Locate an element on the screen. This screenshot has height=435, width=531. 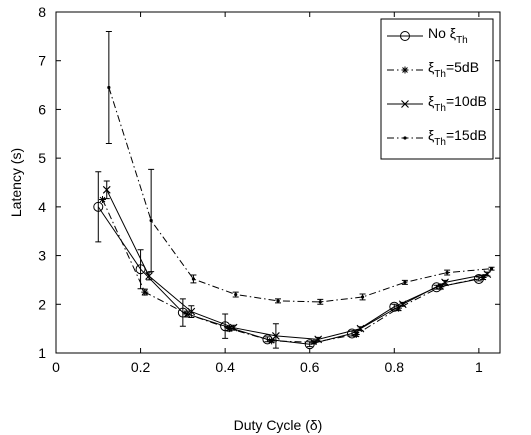
legend-item-3: ξTh=15dB is located at coordinates (437, 137).